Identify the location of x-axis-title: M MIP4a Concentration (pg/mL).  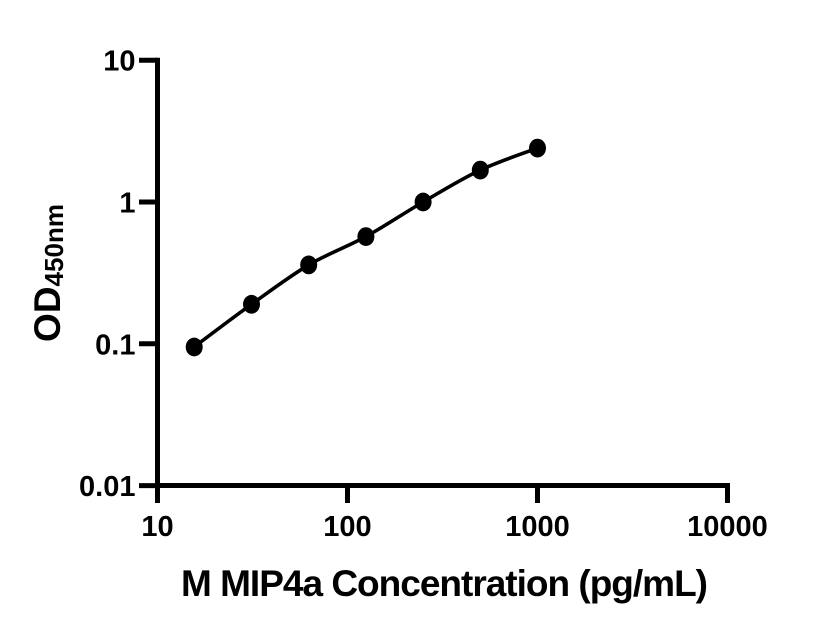
(444, 583).